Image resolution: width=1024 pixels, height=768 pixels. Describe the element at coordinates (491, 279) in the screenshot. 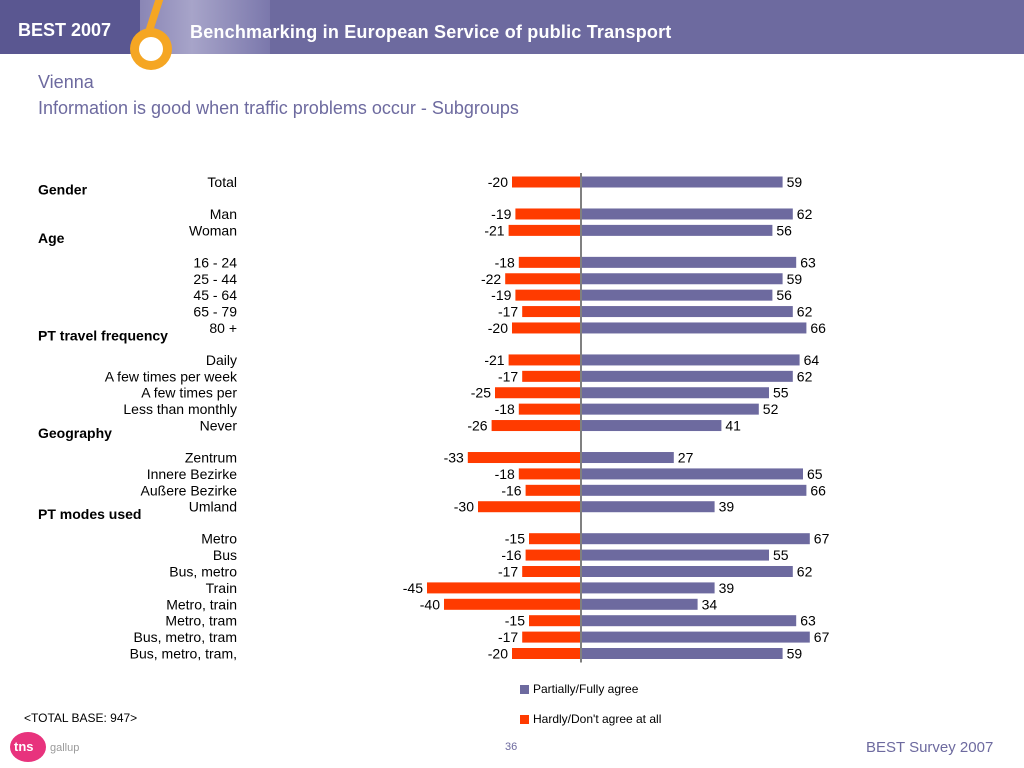

I see `data-label-negative: -22` at that location.